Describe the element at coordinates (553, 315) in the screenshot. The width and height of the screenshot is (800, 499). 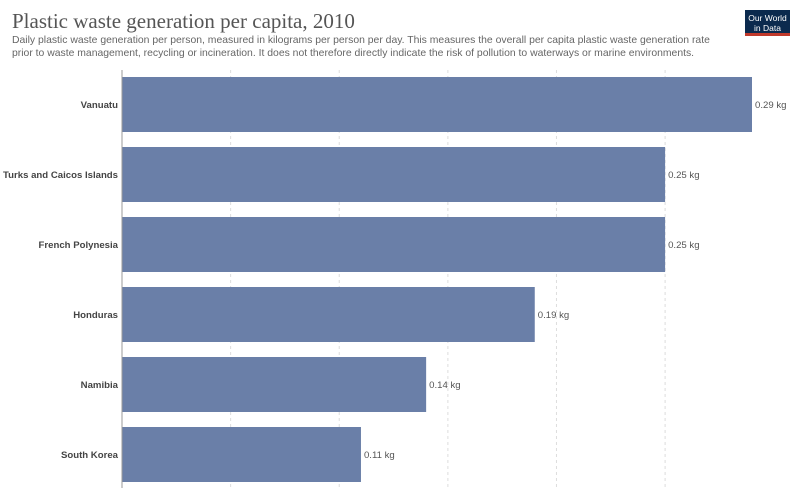
I see `value-label-3: 0.19 kg` at that location.